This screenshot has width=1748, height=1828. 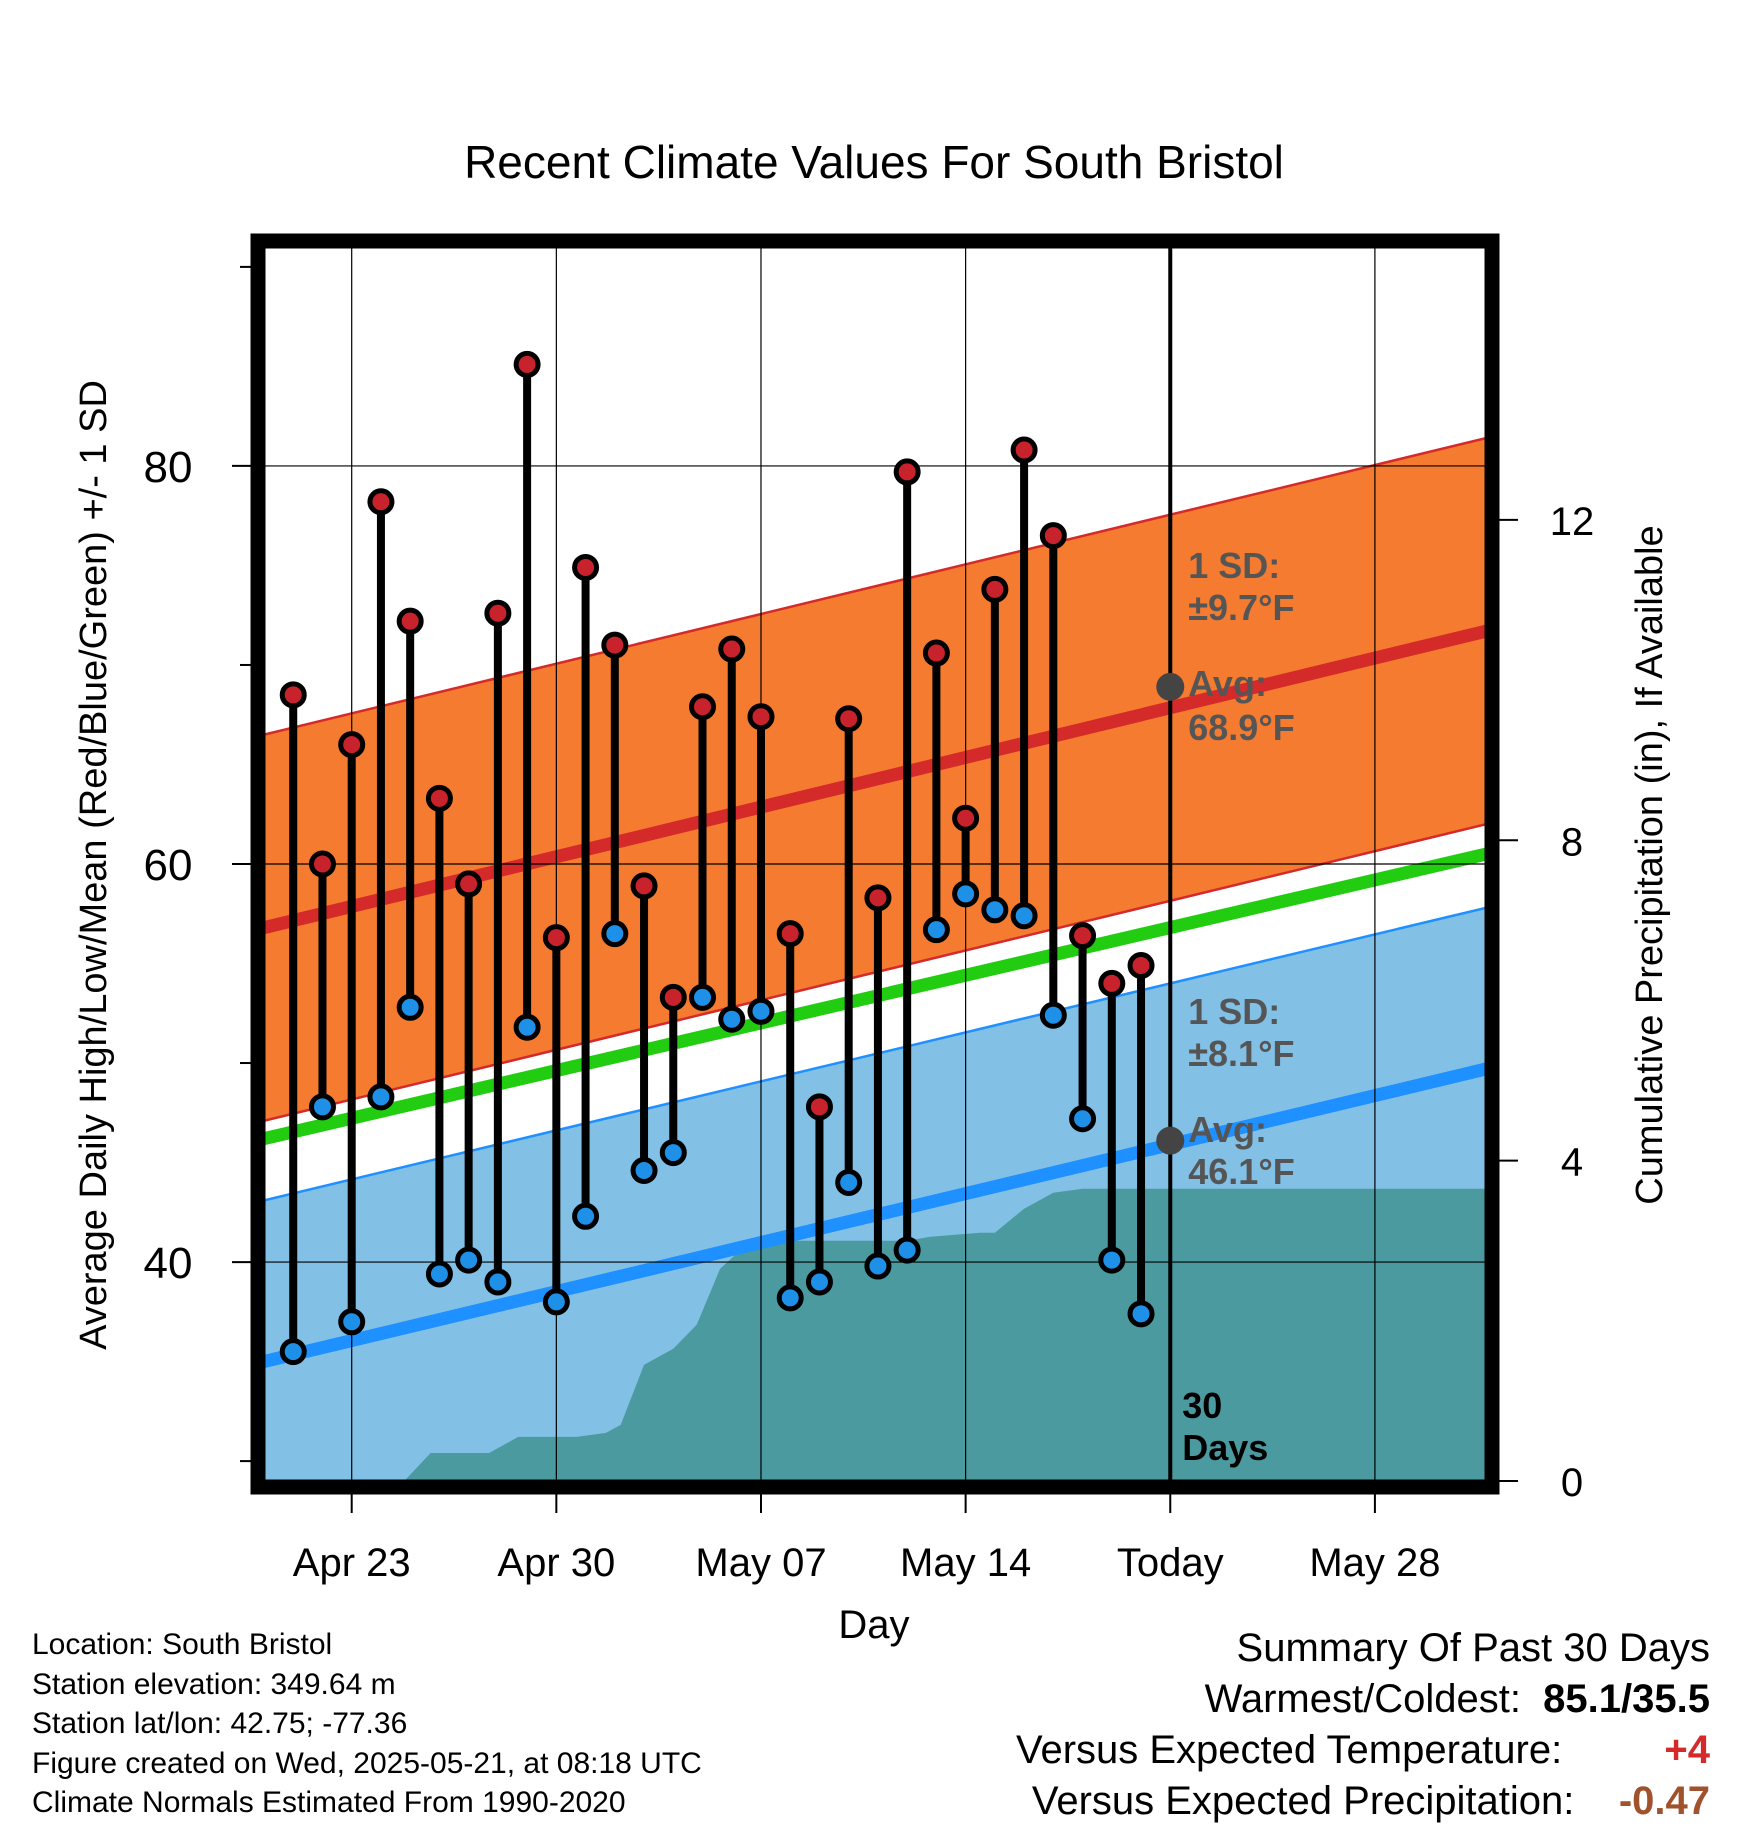 I want to click on low-avg-label: Avg:, so click(x=1227, y=1129).